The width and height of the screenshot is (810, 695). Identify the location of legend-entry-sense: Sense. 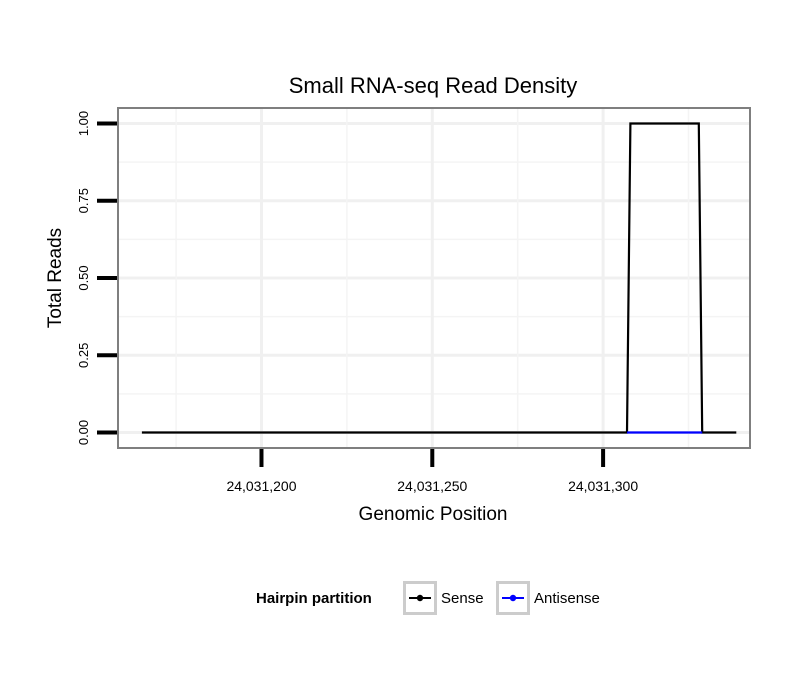
(443, 598).